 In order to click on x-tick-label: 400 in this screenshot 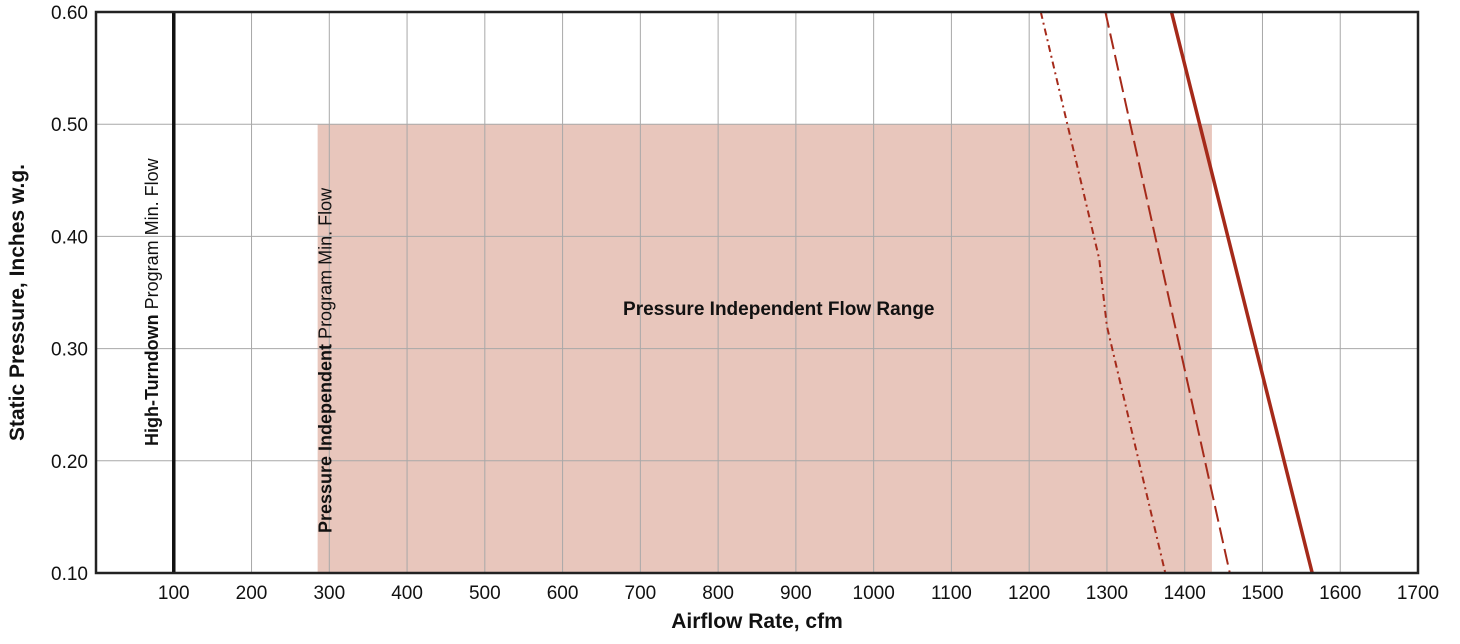, I will do `click(407, 593)`.